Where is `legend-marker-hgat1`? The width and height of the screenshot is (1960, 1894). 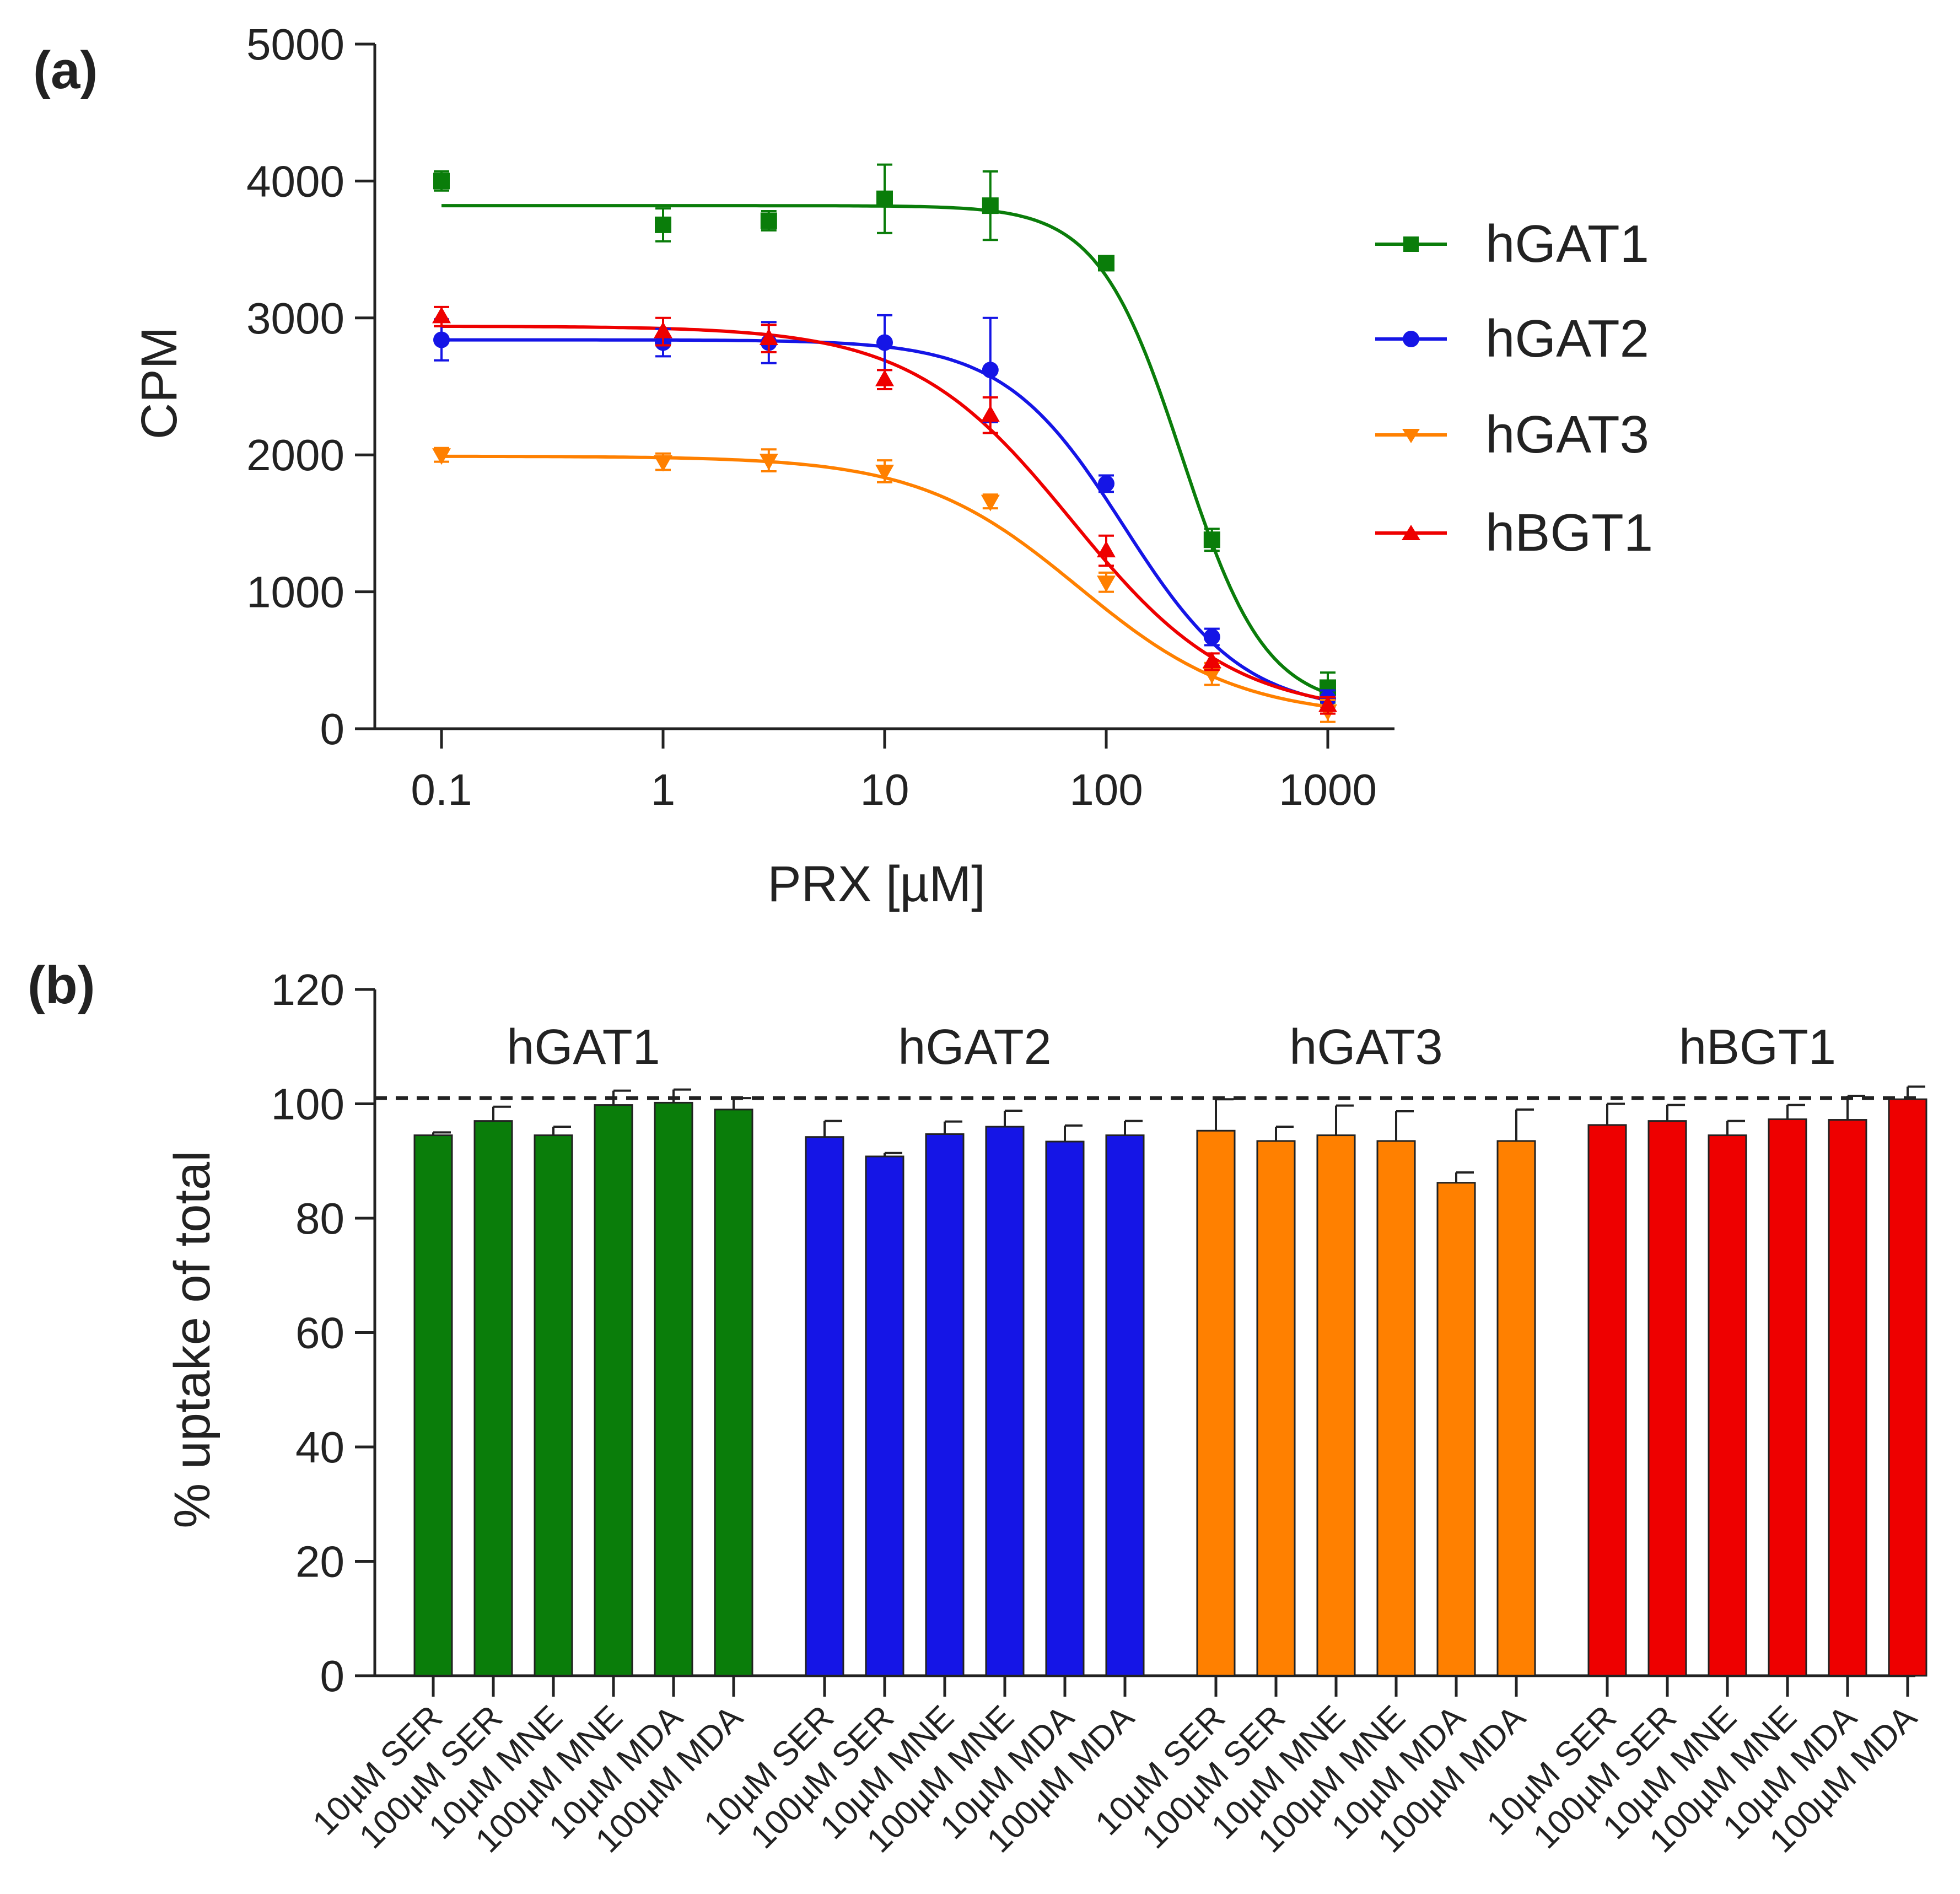
legend-marker-hgat1 is located at coordinates (1411, 244).